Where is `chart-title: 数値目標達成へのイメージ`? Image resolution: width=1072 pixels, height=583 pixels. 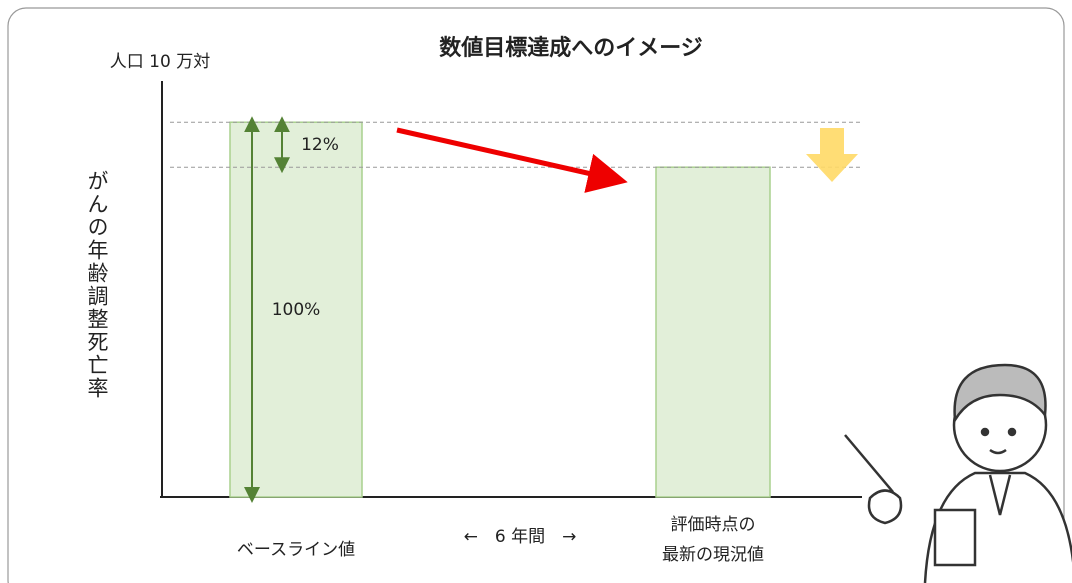 chart-title: 数値目標達成へのイメージ is located at coordinates (571, 48).